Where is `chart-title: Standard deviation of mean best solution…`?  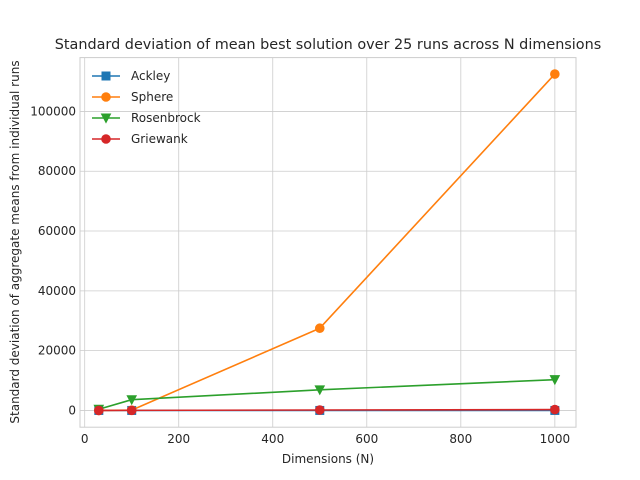 chart-title: Standard deviation of mean best solution… is located at coordinates (328, 45).